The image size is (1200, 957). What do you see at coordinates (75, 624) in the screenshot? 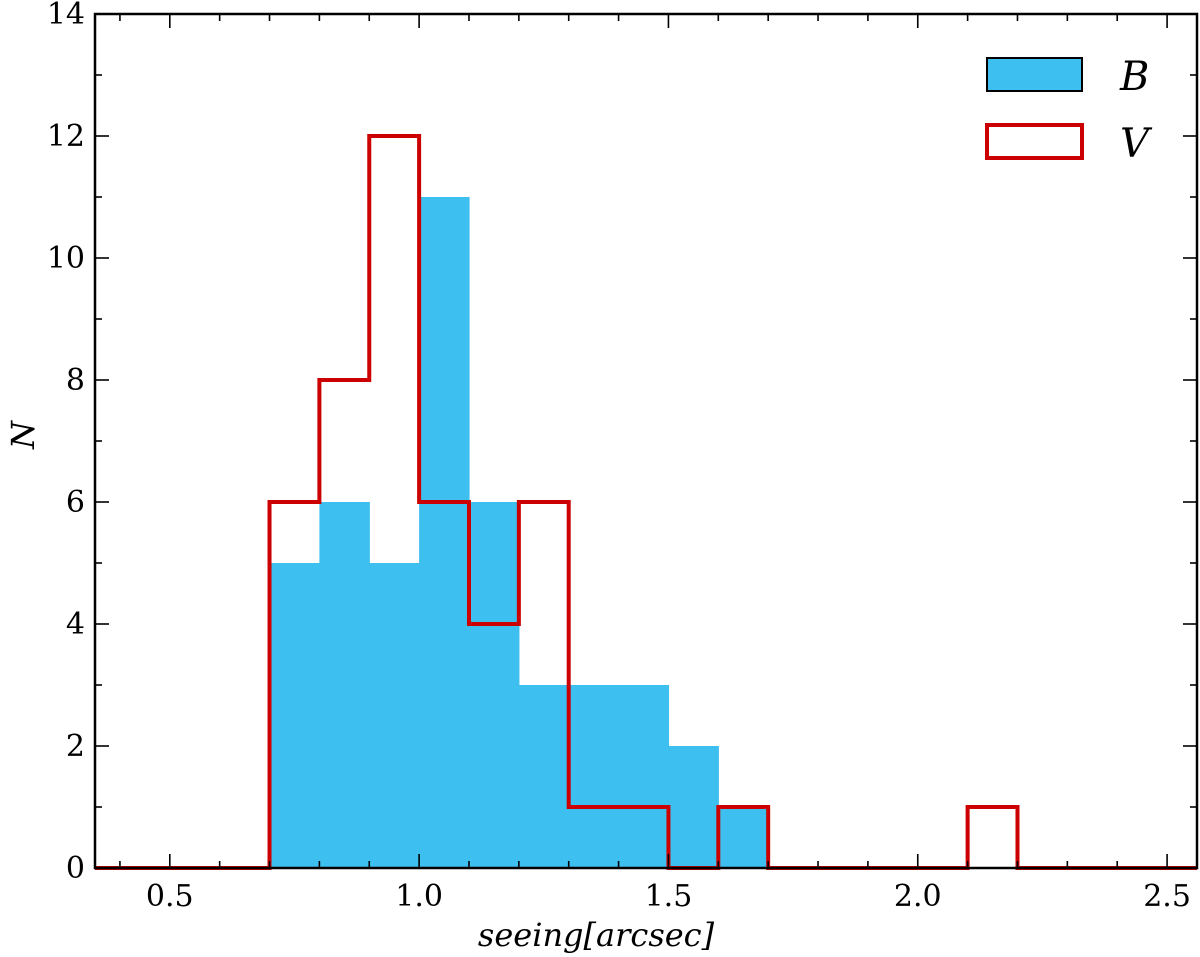
I see `y-tick-label: 4` at bounding box center [75, 624].